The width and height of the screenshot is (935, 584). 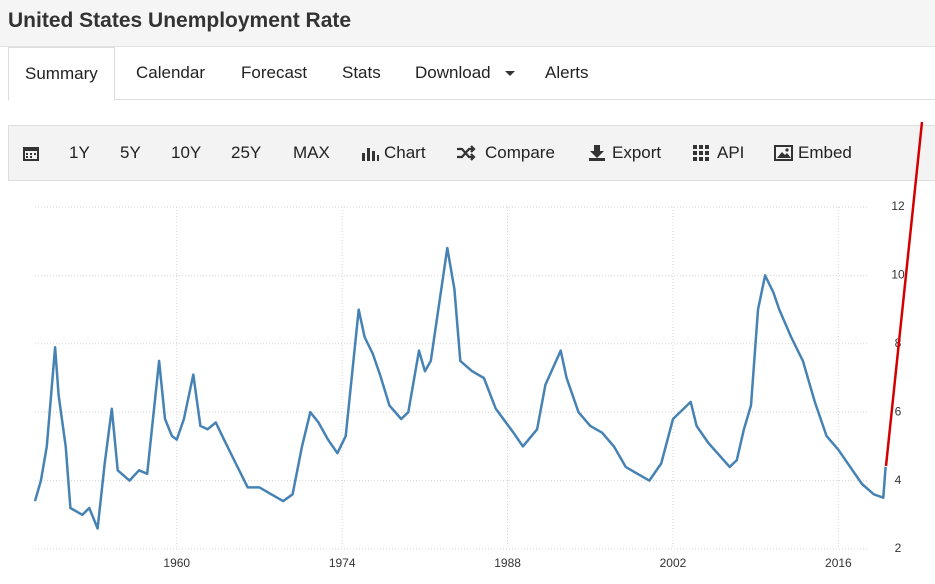 What do you see at coordinates (370, 154) in the screenshot?
I see `chart-icon` at bounding box center [370, 154].